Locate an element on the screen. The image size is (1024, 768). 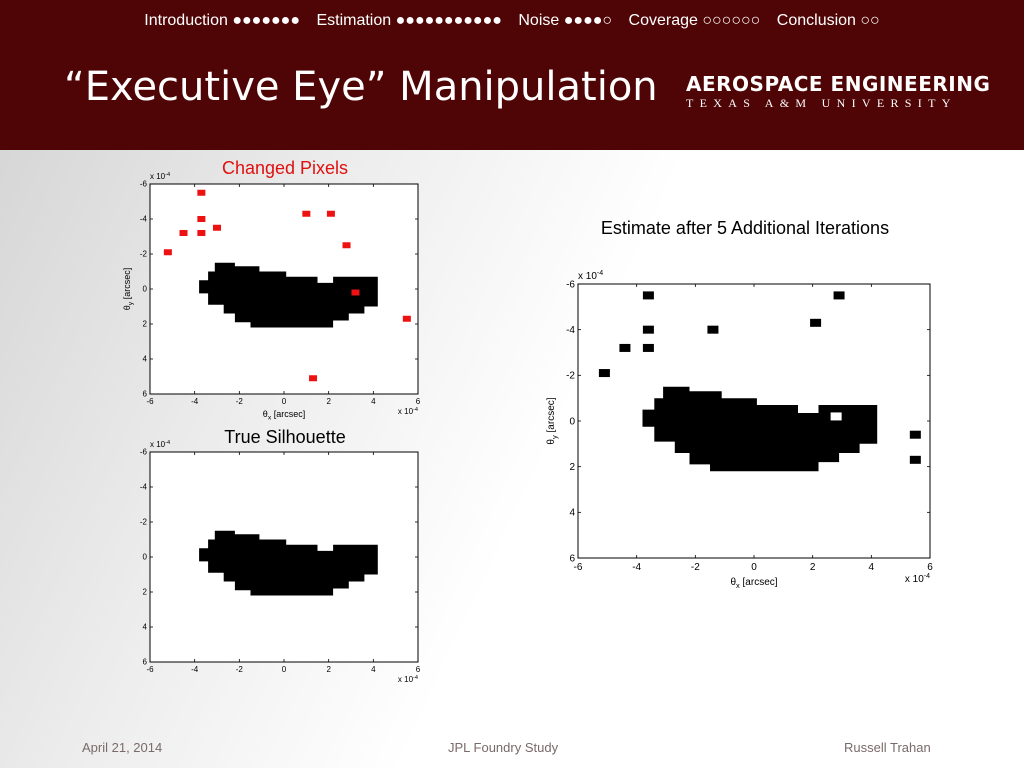
nav-section-introduction: Introduction ●●●●●●● is located at coordinates (222, 20).